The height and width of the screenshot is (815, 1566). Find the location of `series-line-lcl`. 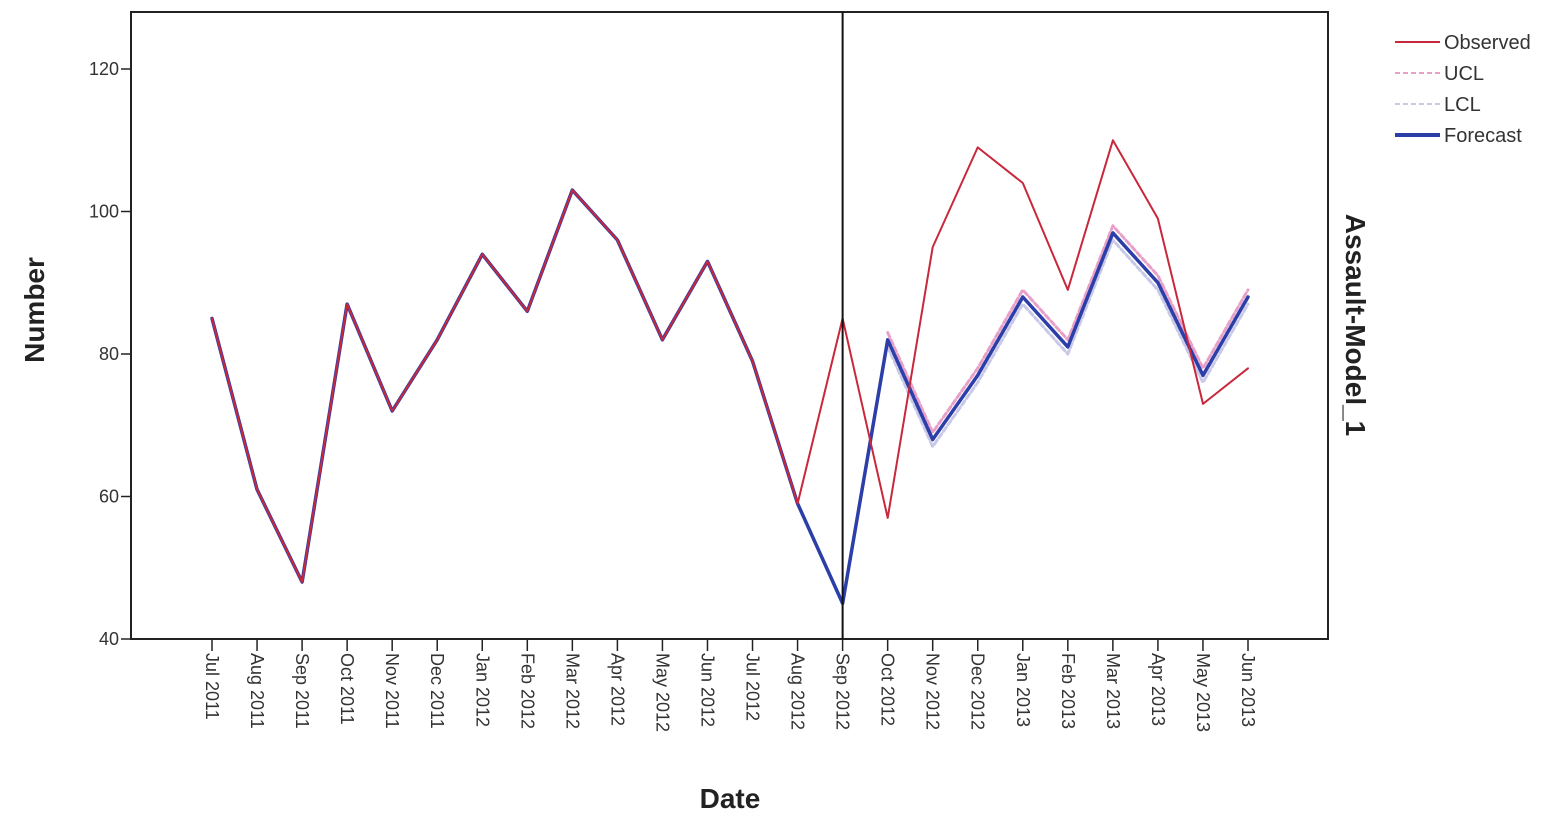

series-line-lcl is located at coordinates (1068, 343).